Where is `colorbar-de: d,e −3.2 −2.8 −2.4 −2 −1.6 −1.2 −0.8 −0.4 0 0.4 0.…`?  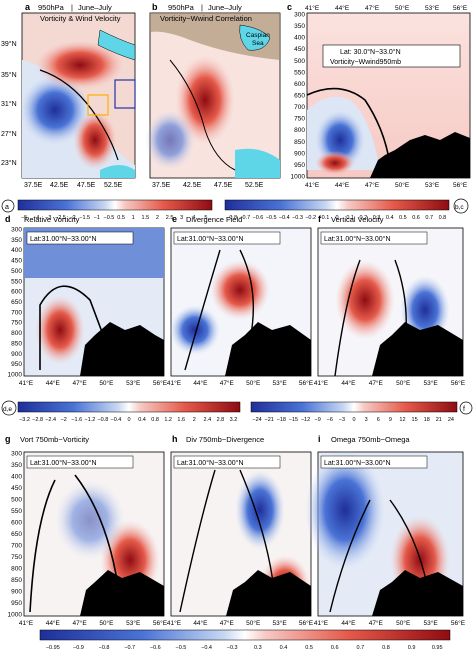 colorbar-de: d,e −3.2 −2.8 −2.4 −2 −1.6 −1.2 −0.8 −0.4 0 0.4 0.… is located at coordinates (121, 411).